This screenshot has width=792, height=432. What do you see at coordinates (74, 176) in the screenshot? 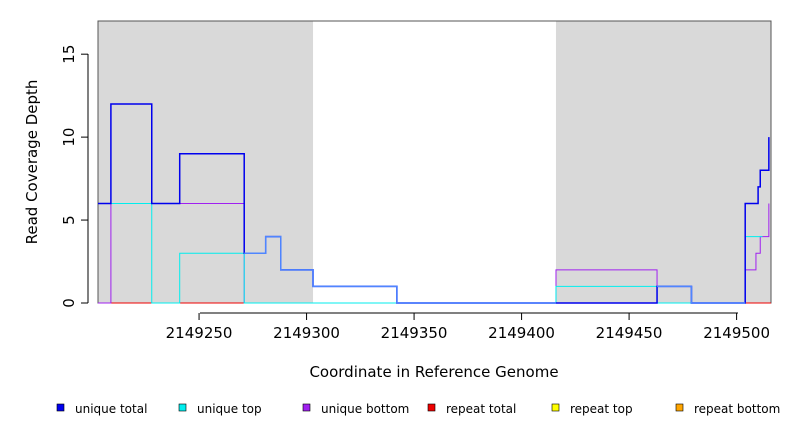
I see `y-axis: 0 5 10 15` at bounding box center [74, 176].